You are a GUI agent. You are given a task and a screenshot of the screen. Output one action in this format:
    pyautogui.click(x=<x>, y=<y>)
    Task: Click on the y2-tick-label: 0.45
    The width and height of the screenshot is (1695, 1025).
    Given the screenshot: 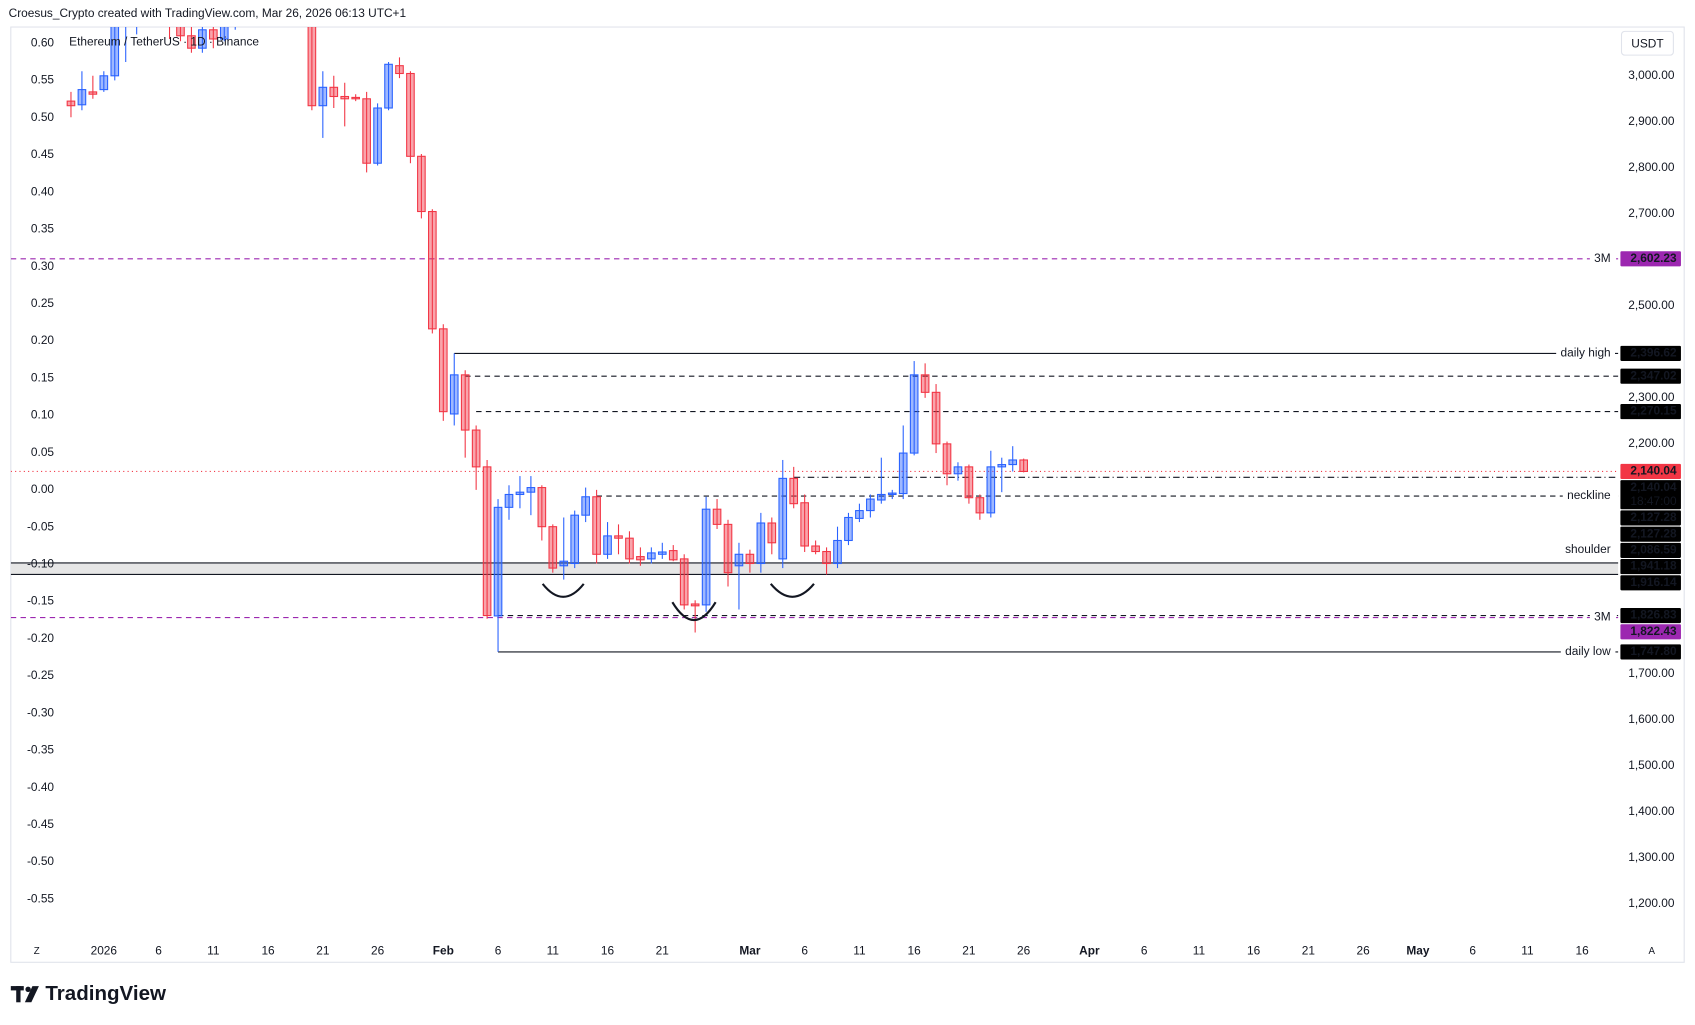 What is the action you would take?
    pyautogui.click(x=43, y=154)
    